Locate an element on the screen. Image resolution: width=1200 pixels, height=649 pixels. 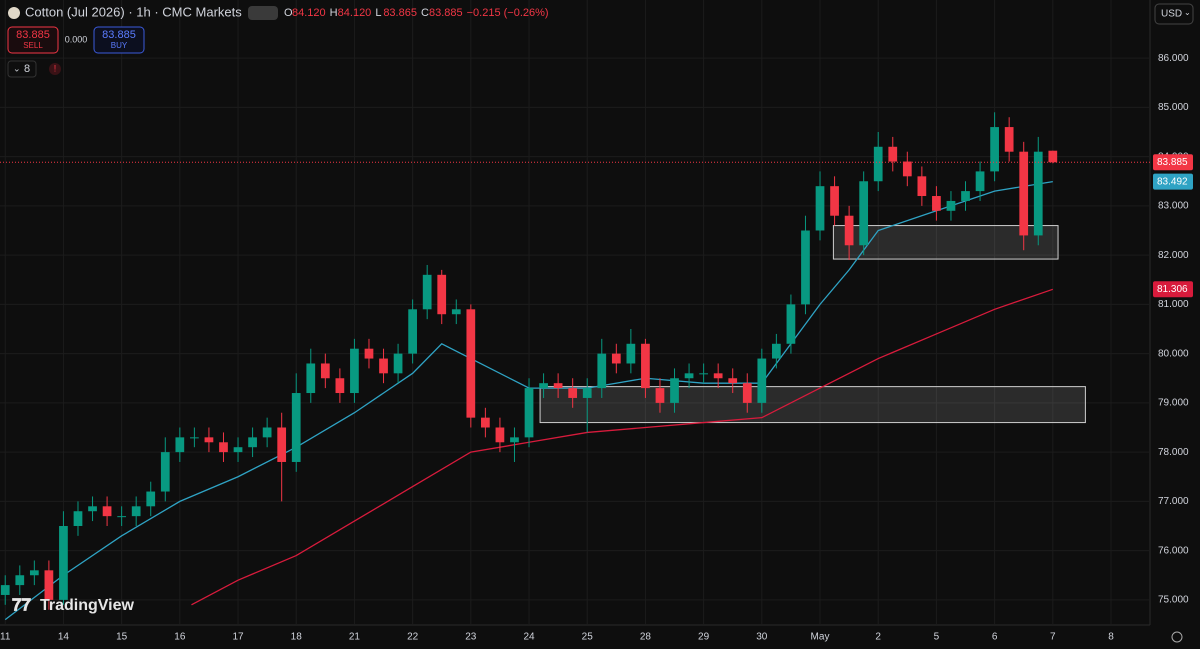
y-tick-label: 81.000 is located at coordinates (1173, 304).